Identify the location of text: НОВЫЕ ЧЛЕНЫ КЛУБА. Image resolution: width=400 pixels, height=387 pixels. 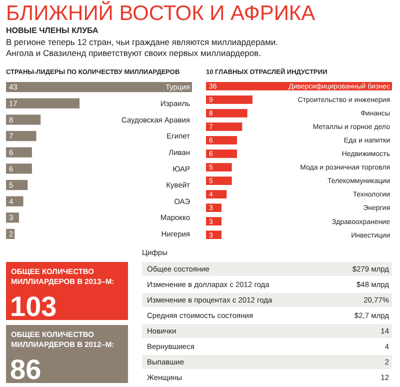
(52, 30).